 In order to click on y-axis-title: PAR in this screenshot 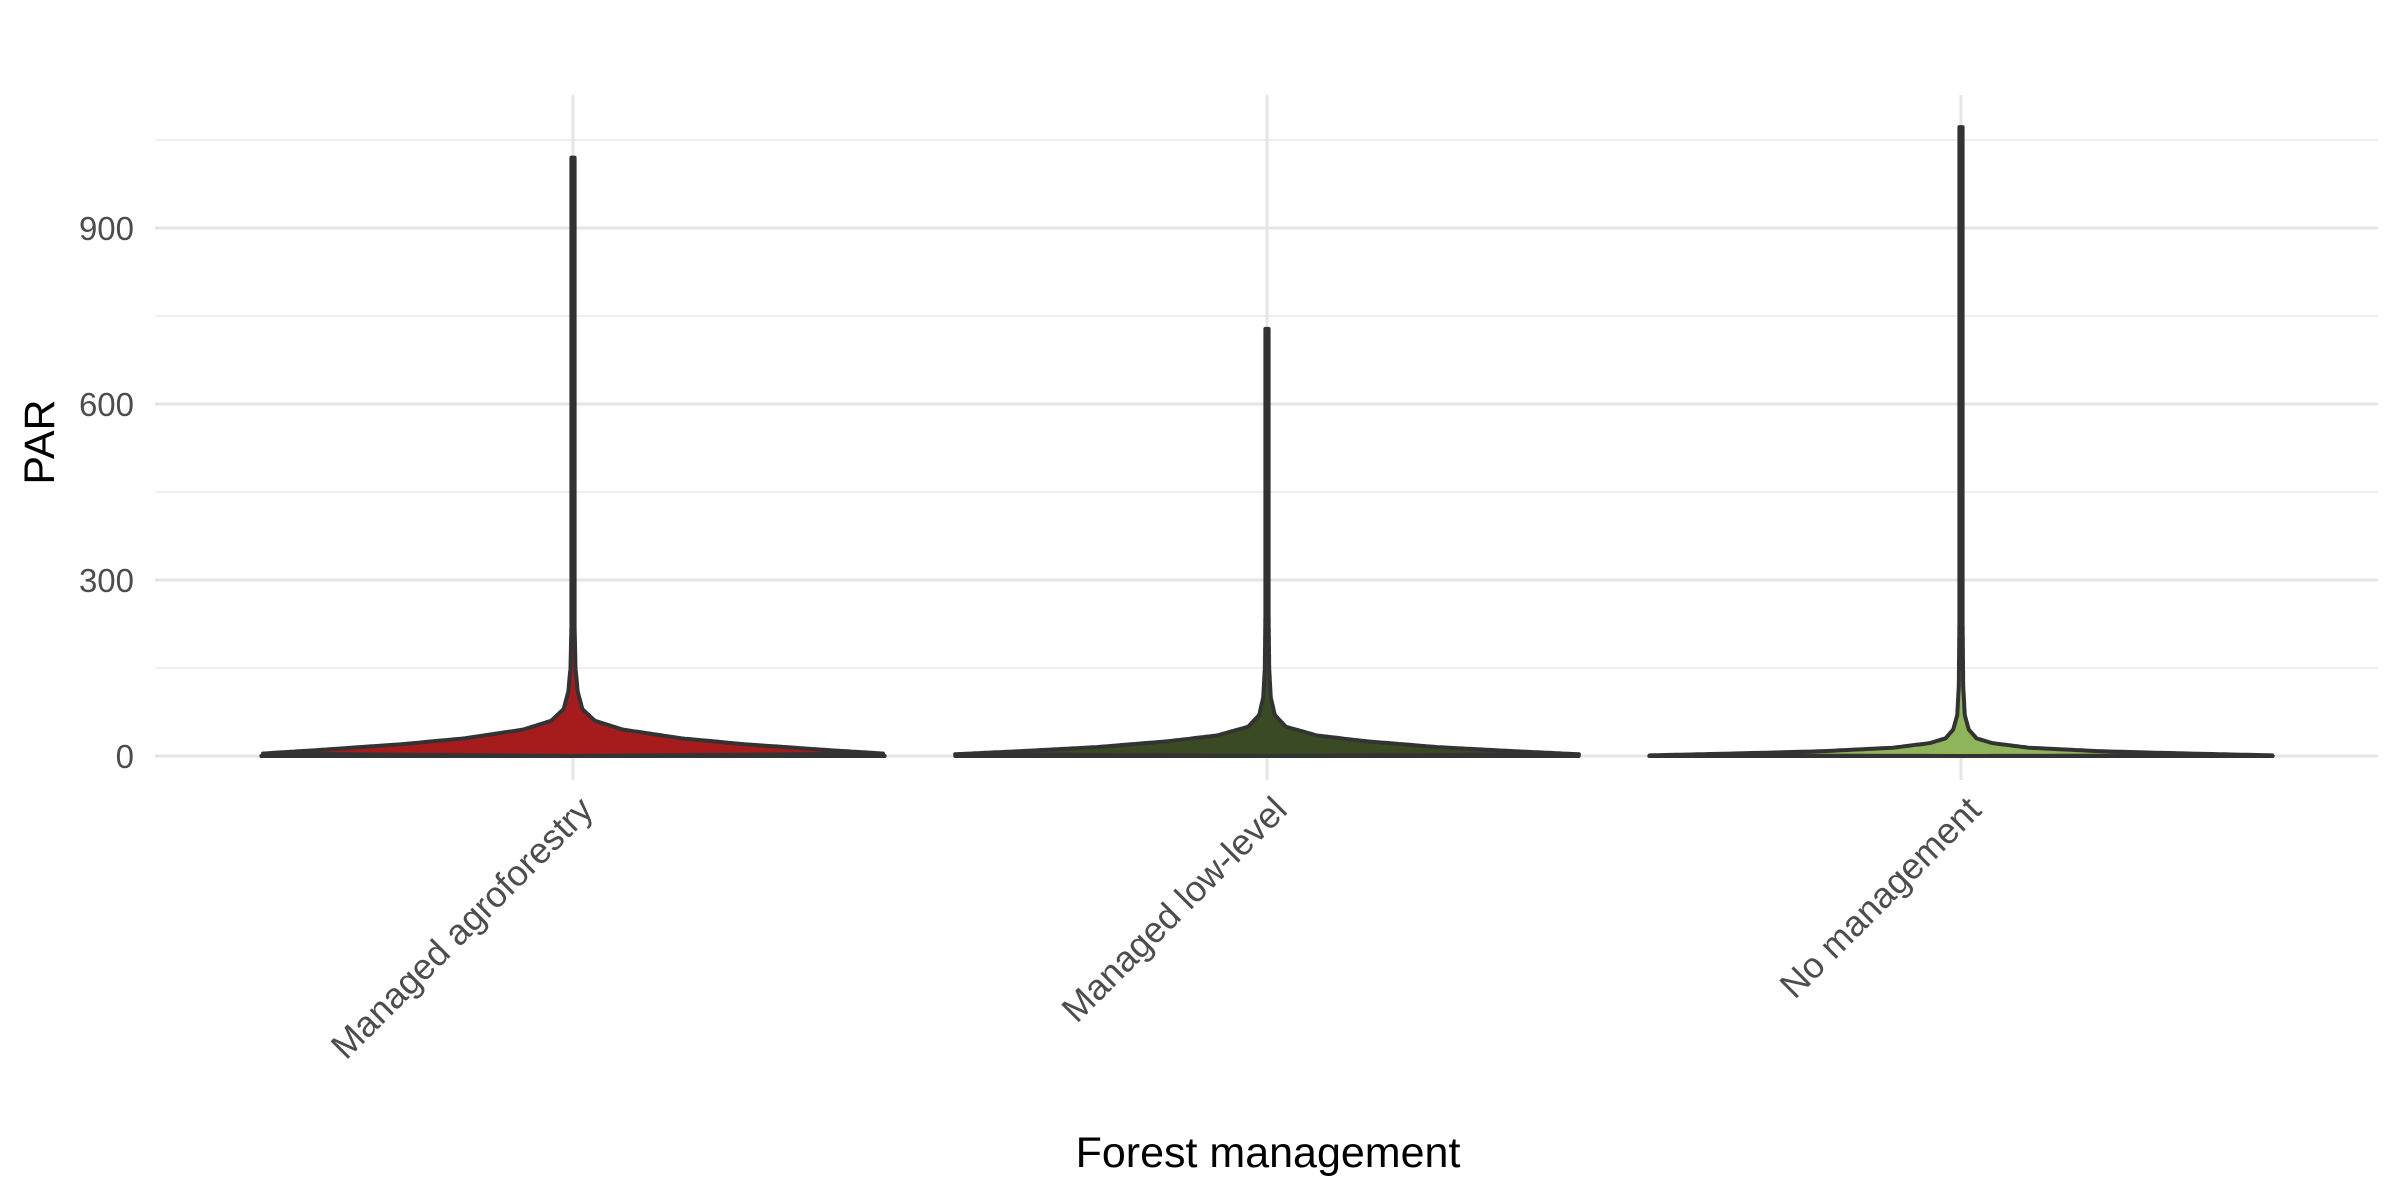, I will do `click(40, 441)`.